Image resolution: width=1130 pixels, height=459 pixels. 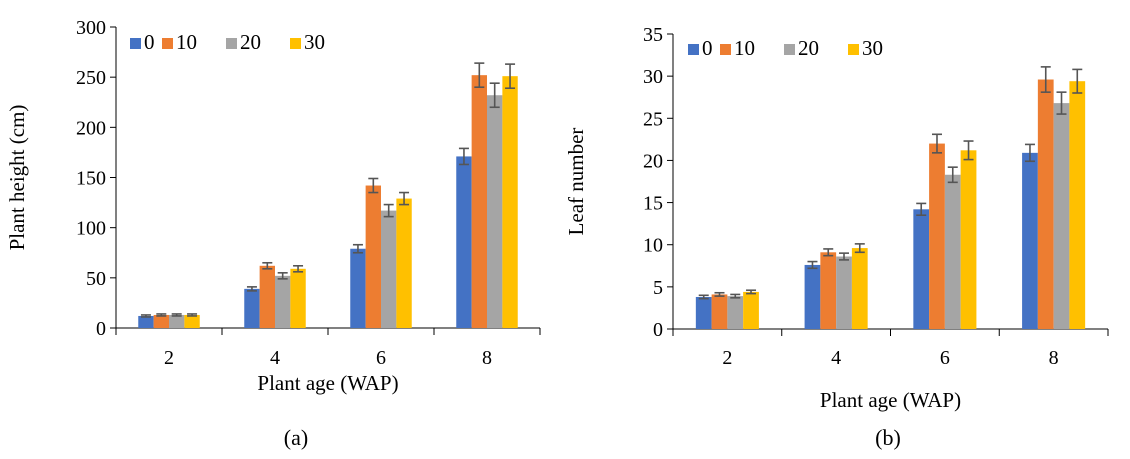 I want to click on y-tick-label: 15, so click(x=653, y=204).